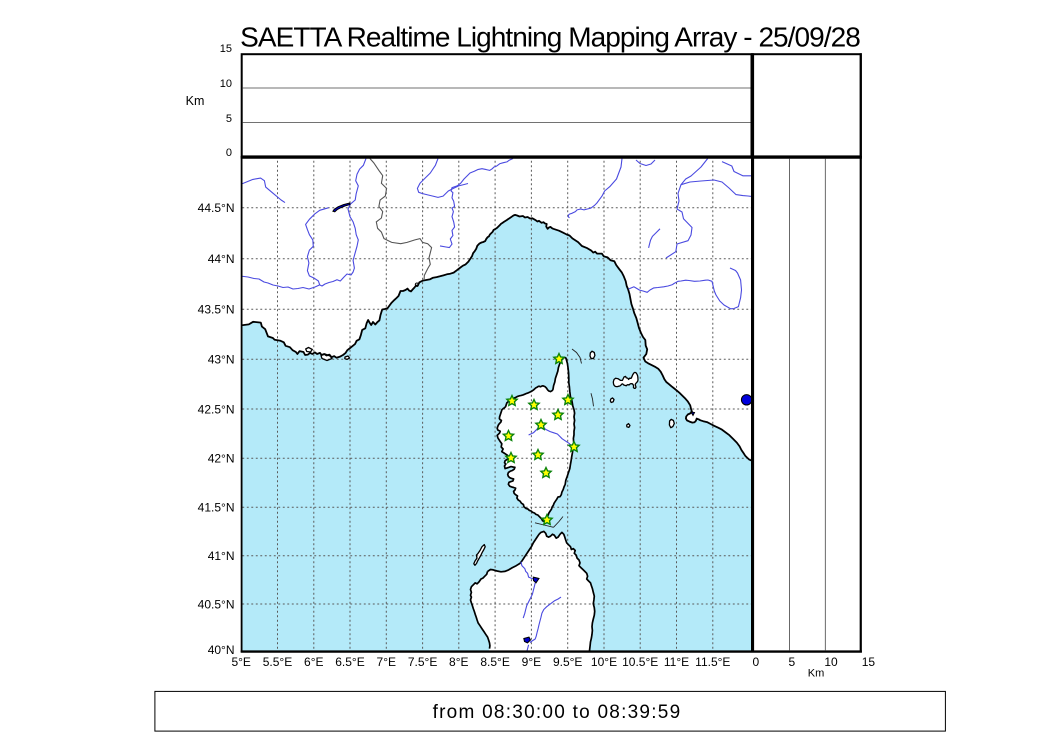 This screenshot has width=1050, height=750. Describe the element at coordinates (313, 662) in the screenshot. I see `svg-text: 6°E` at that location.